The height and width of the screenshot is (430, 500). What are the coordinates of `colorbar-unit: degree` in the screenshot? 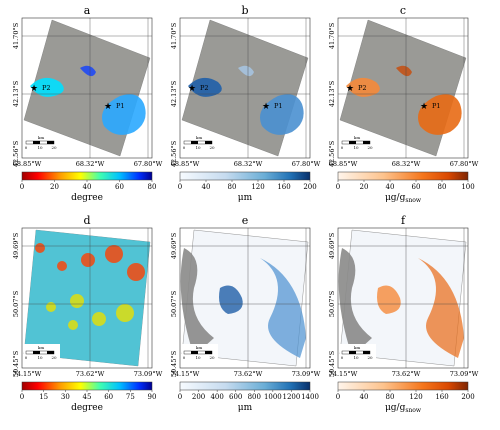 It's located at (87, 408).